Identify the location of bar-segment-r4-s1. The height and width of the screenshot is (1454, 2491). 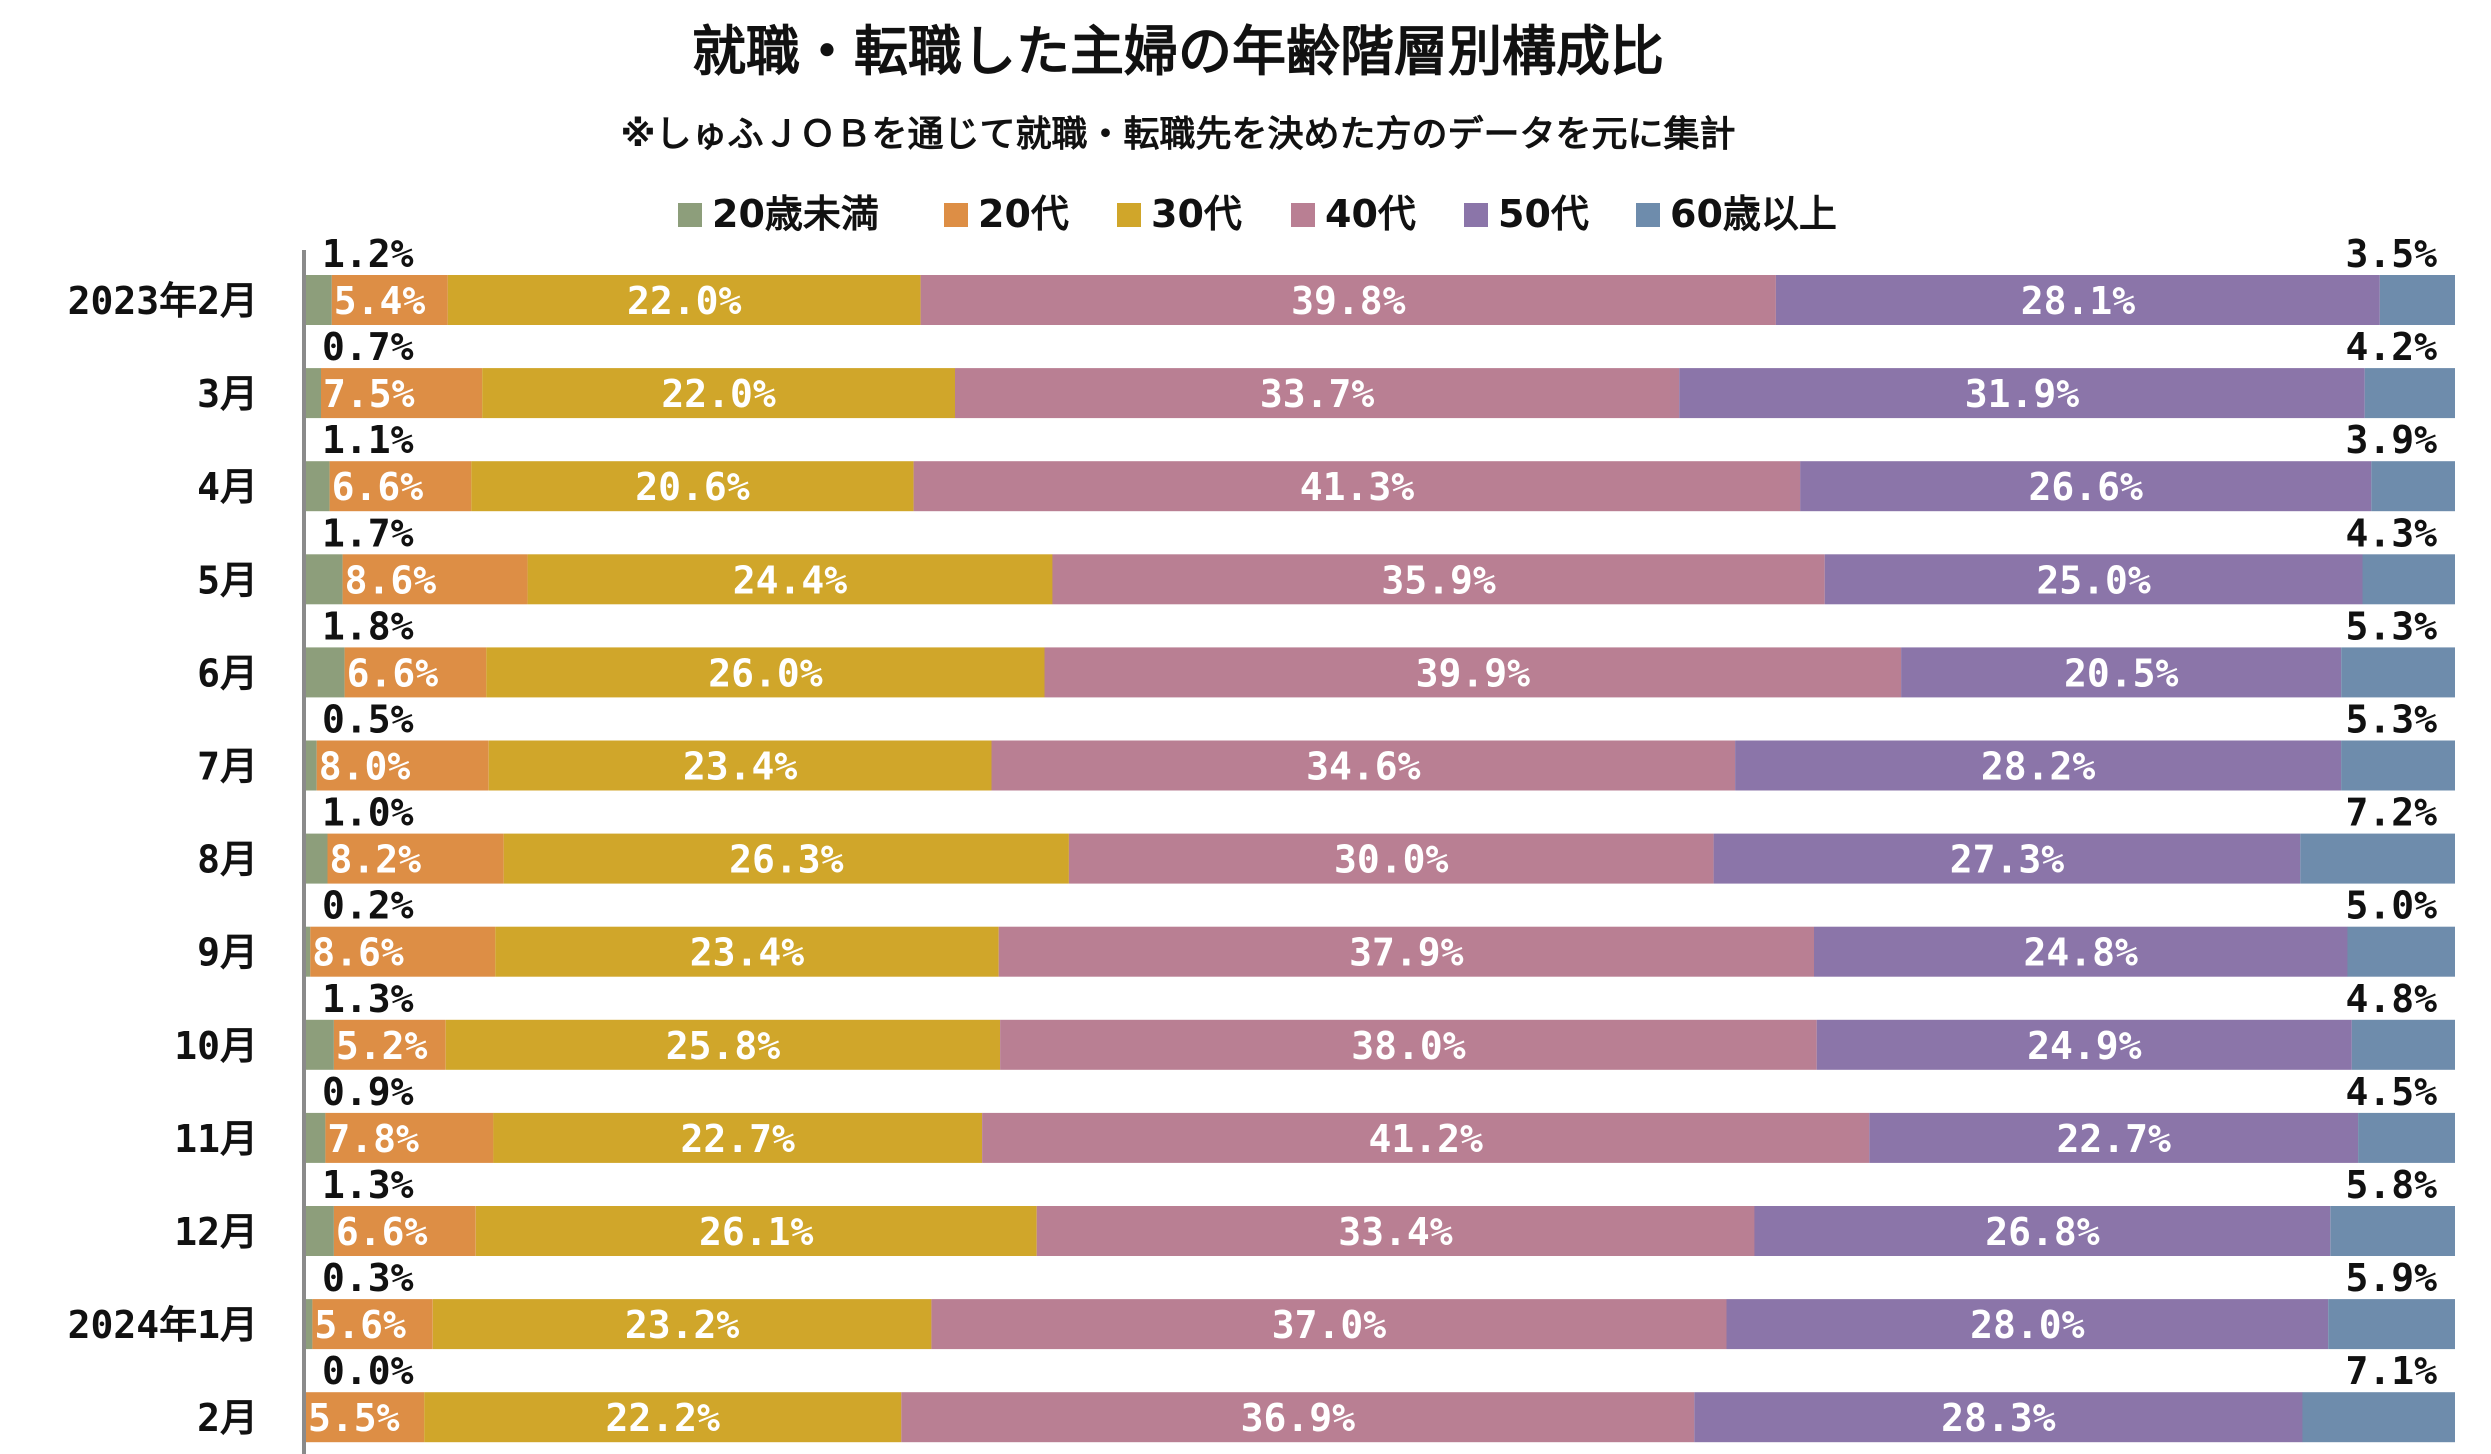
(415, 672).